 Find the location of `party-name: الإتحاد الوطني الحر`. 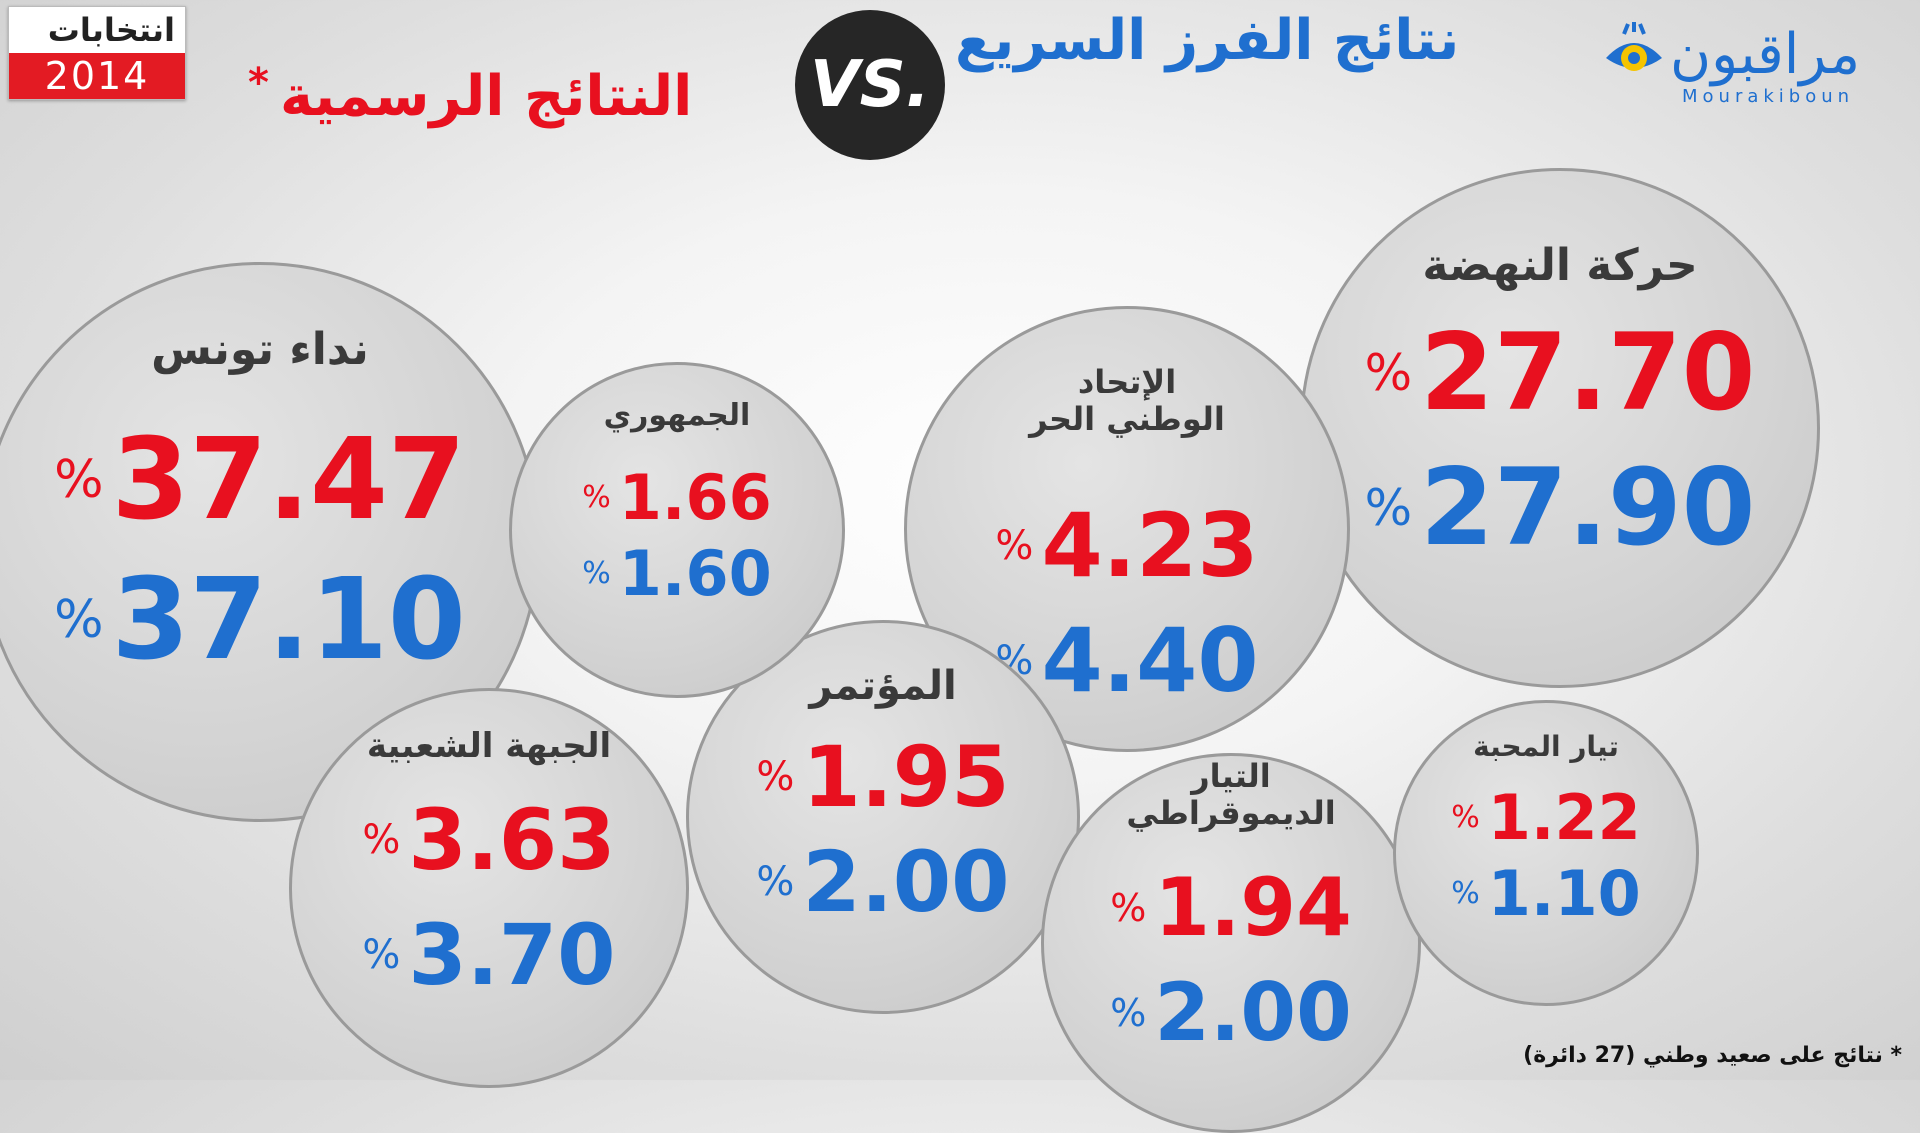

party-name: الإتحاد الوطني الحر is located at coordinates (1127, 400).